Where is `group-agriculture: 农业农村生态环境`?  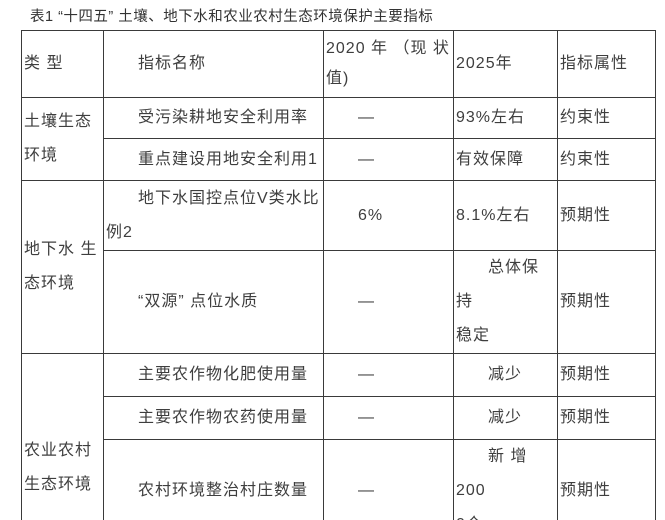 group-agriculture: 农业农村生态环境 is located at coordinates (62, 436).